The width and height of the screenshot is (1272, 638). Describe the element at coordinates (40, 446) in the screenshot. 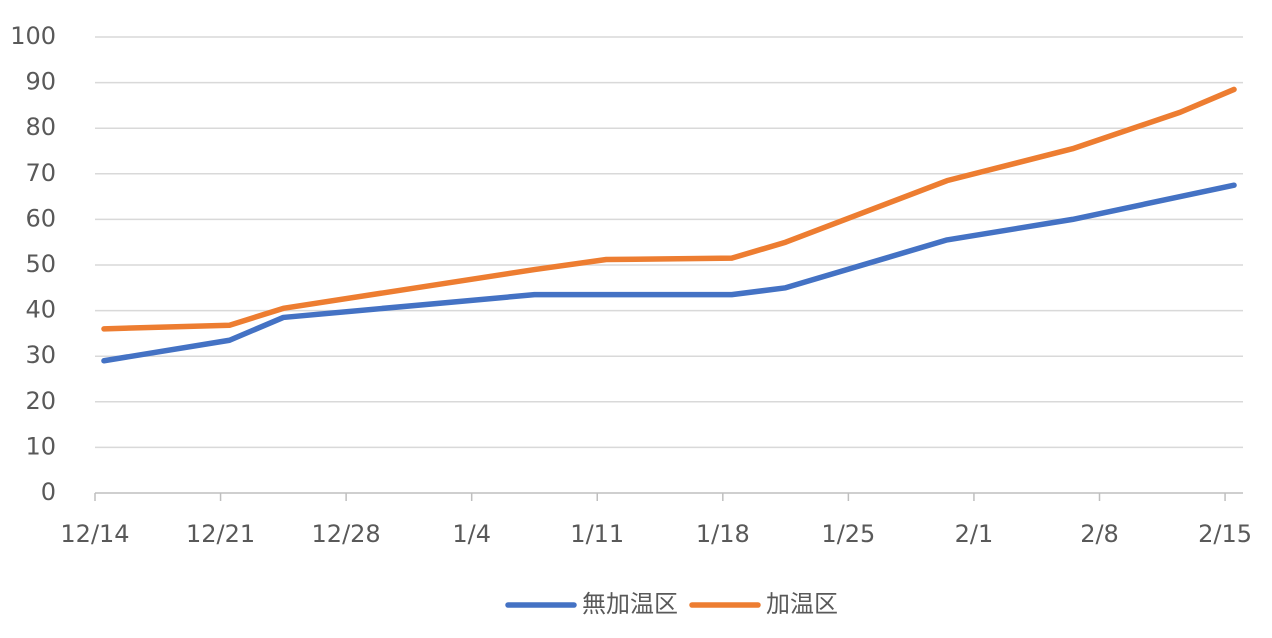

I see `y-tick-label: 10` at that location.